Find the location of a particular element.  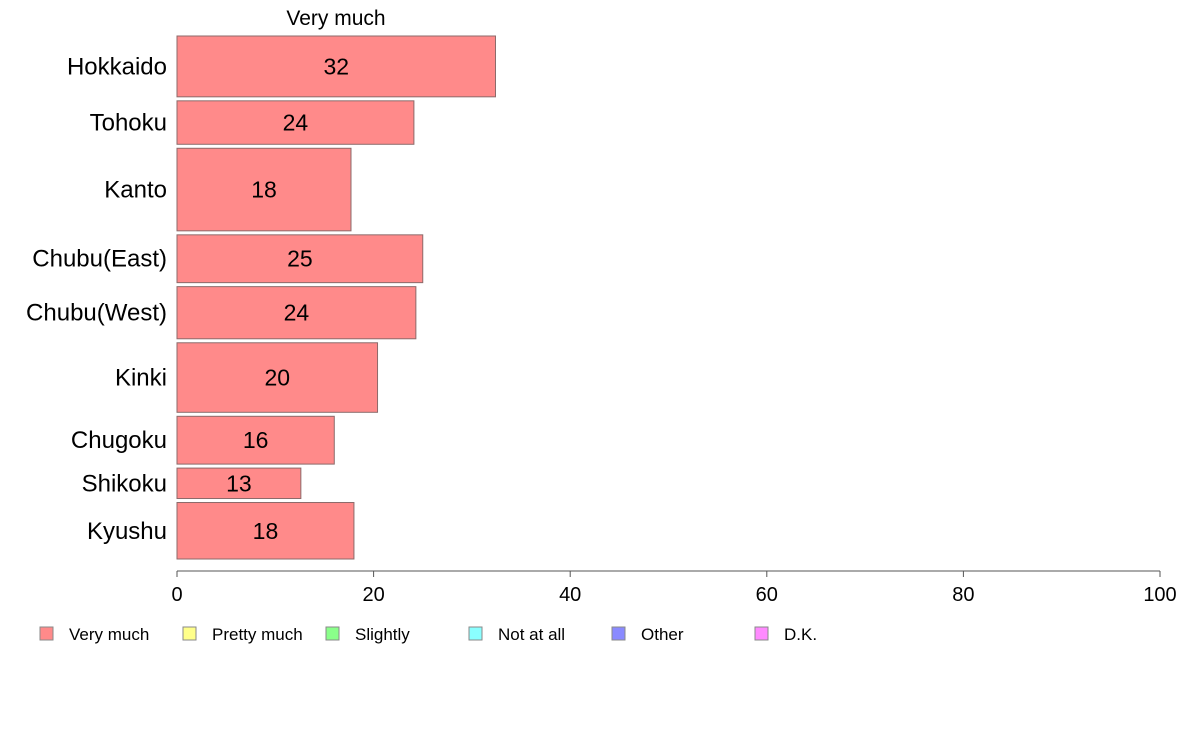

x-tick-label: 80 is located at coordinates (963, 595).